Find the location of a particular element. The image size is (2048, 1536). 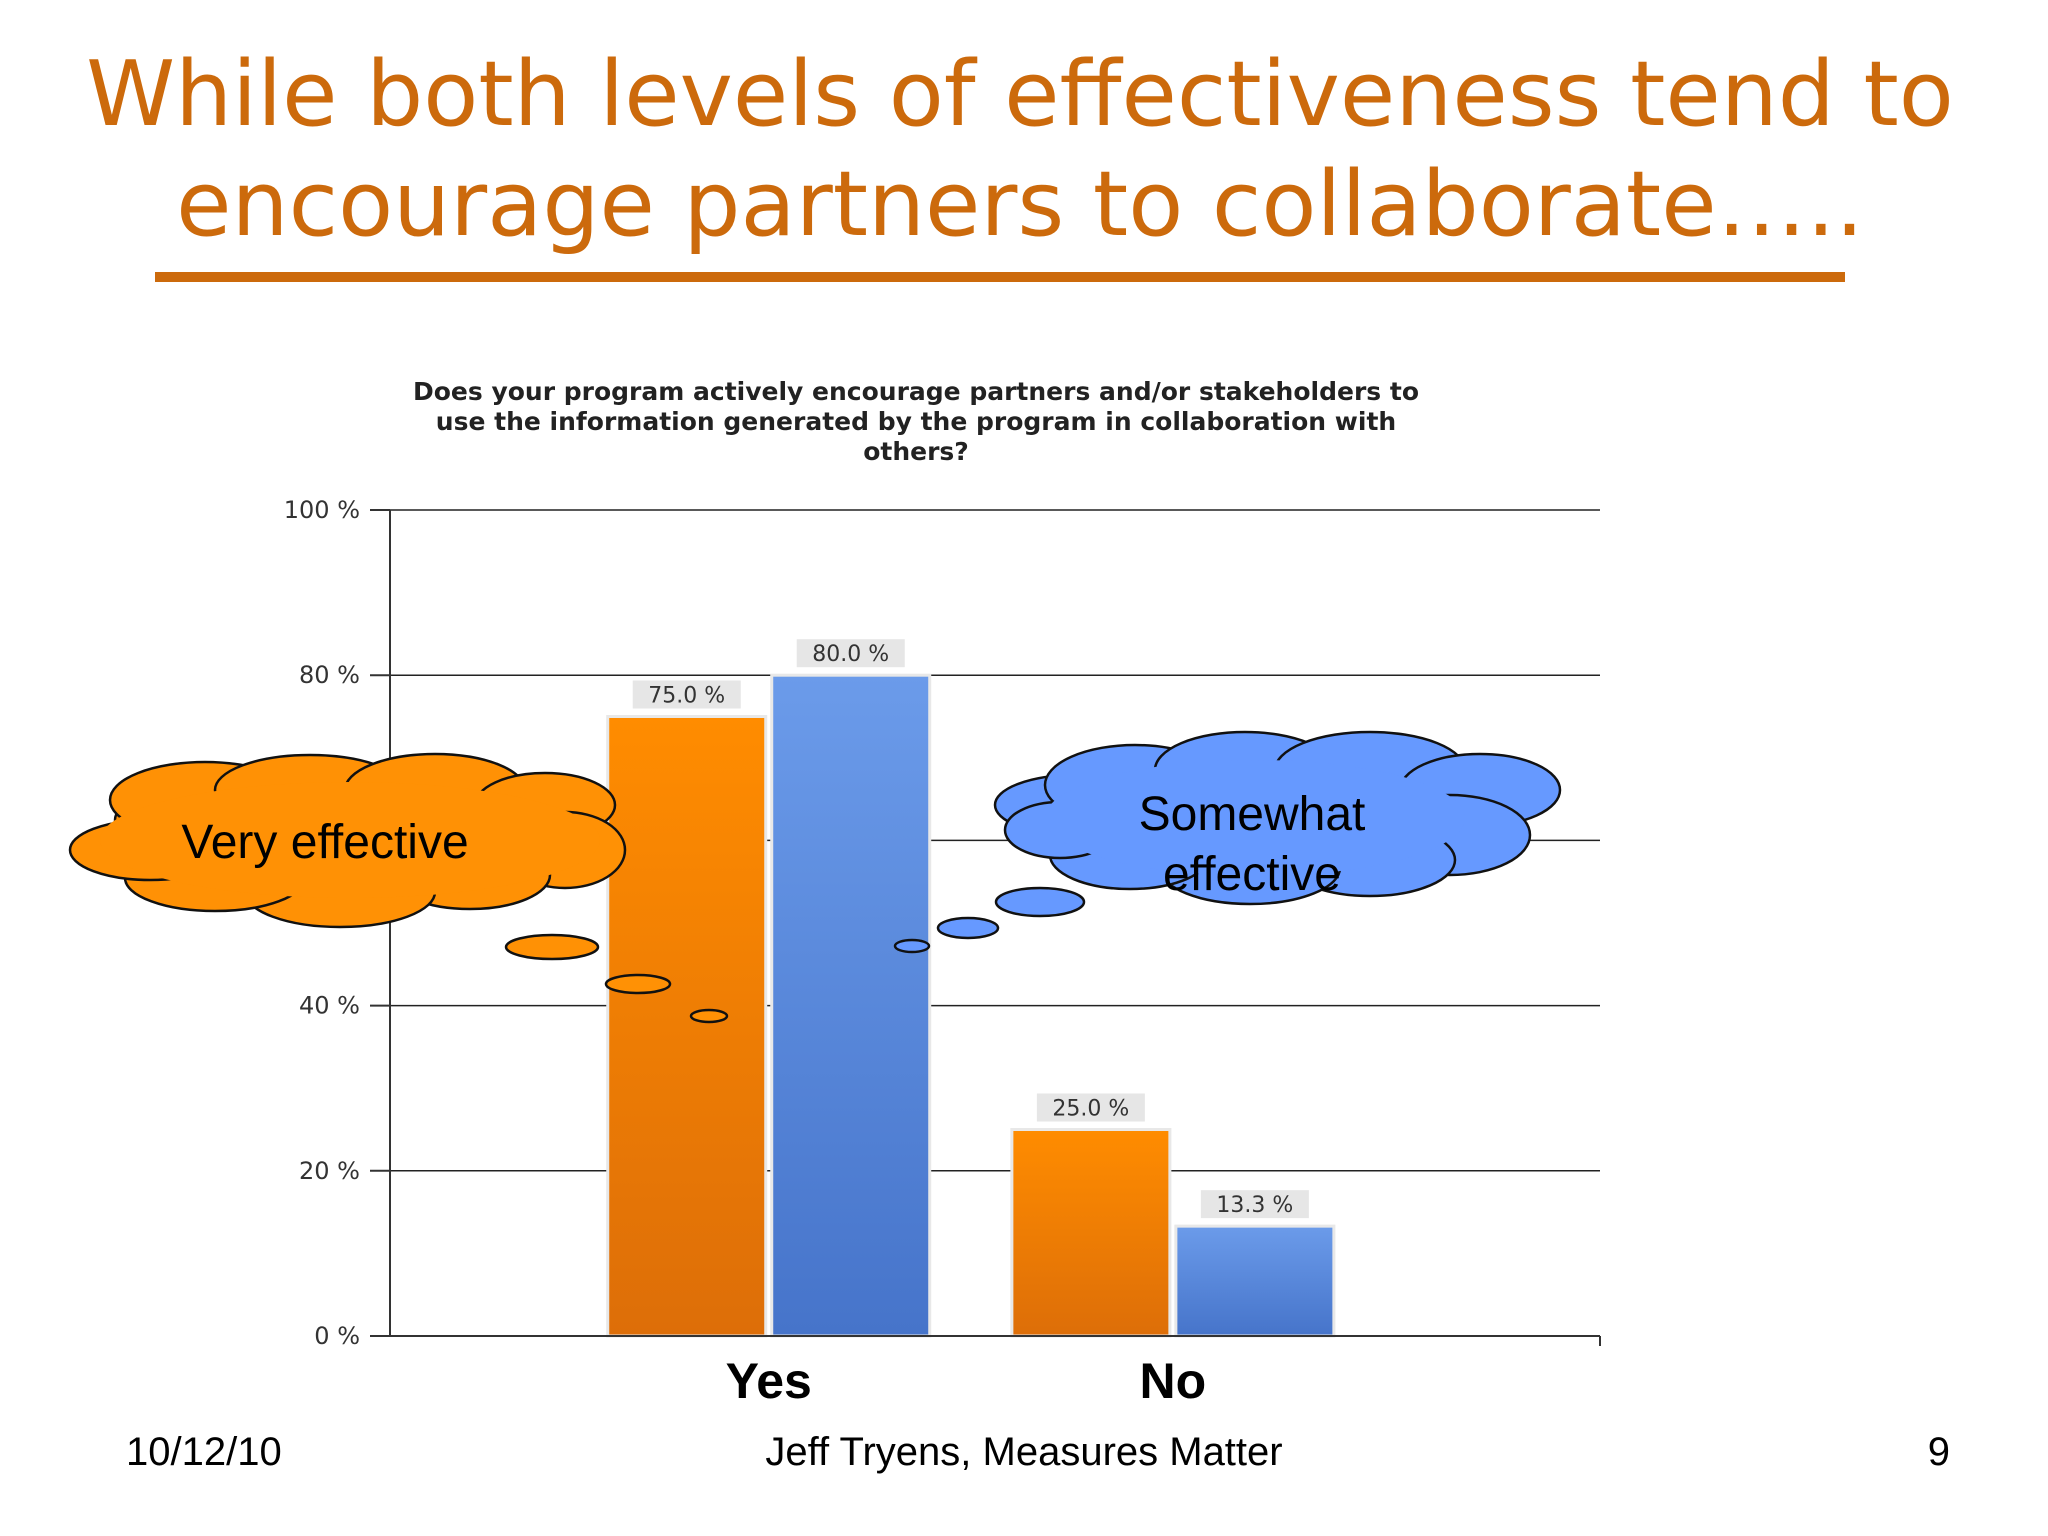

data-label: 80.0 % is located at coordinates (850, 654).